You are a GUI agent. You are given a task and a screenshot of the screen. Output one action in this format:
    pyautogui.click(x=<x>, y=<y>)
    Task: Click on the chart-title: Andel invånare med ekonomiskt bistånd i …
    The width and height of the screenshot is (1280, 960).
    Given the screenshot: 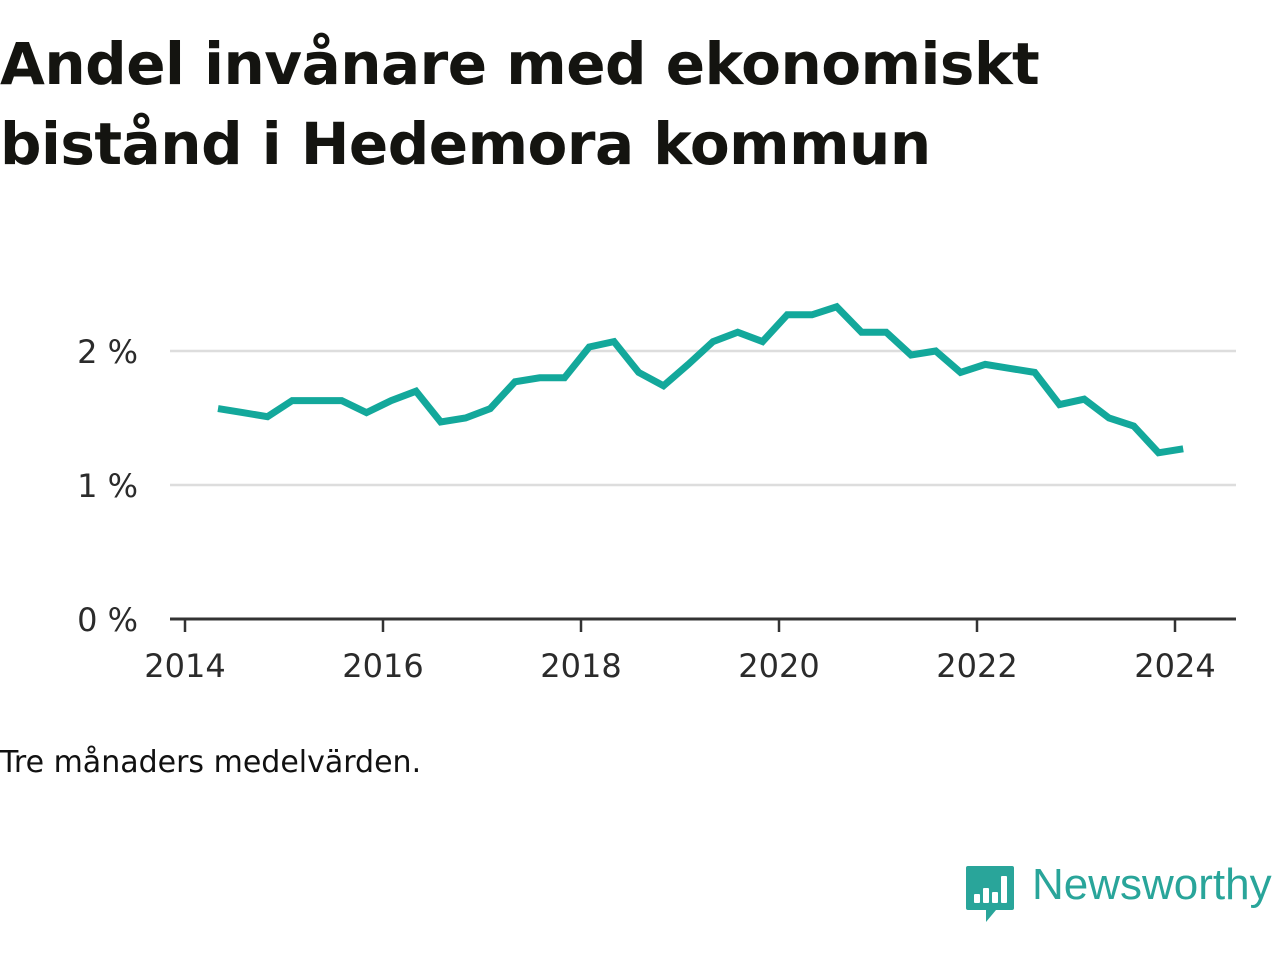 What is the action you would take?
    pyautogui.click(x=520, y=104)
    